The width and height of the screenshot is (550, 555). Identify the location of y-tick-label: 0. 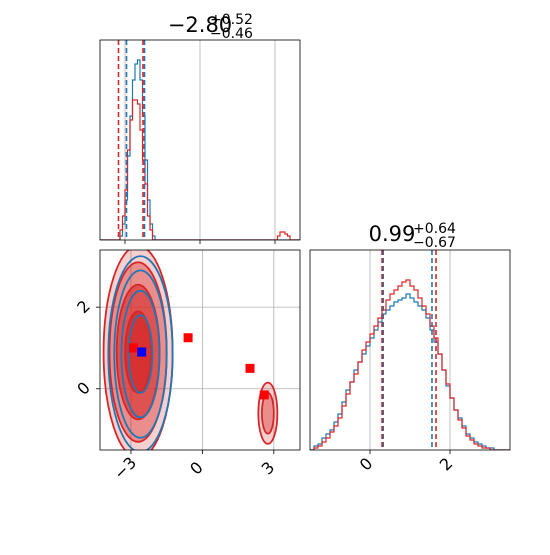
(83, 388).